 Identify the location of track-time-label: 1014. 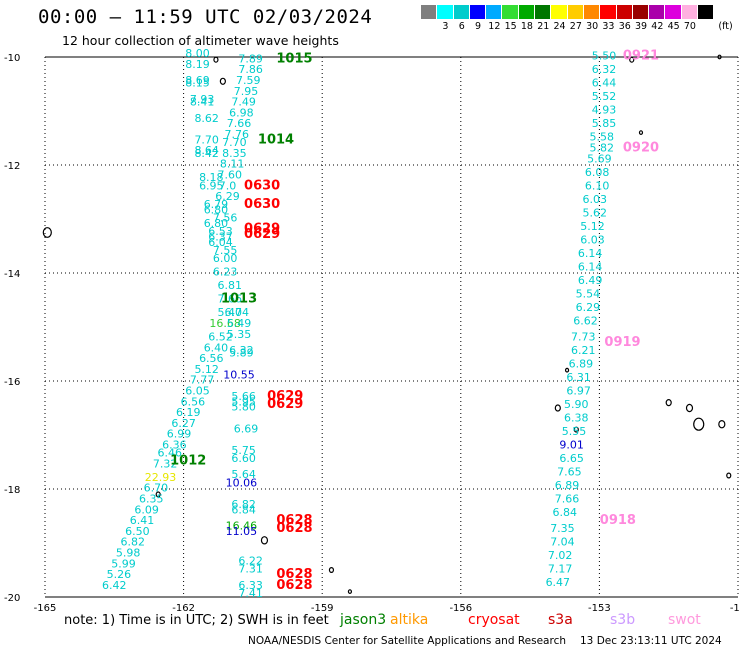
(276, 139).